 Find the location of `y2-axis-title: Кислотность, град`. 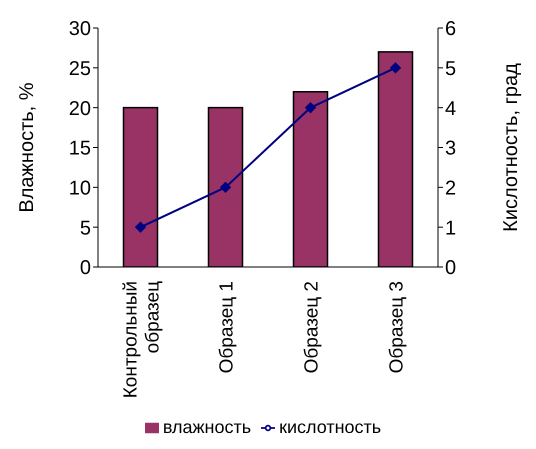

y2-axis-title: Кислотность, град is located at coordinates (511, 147).